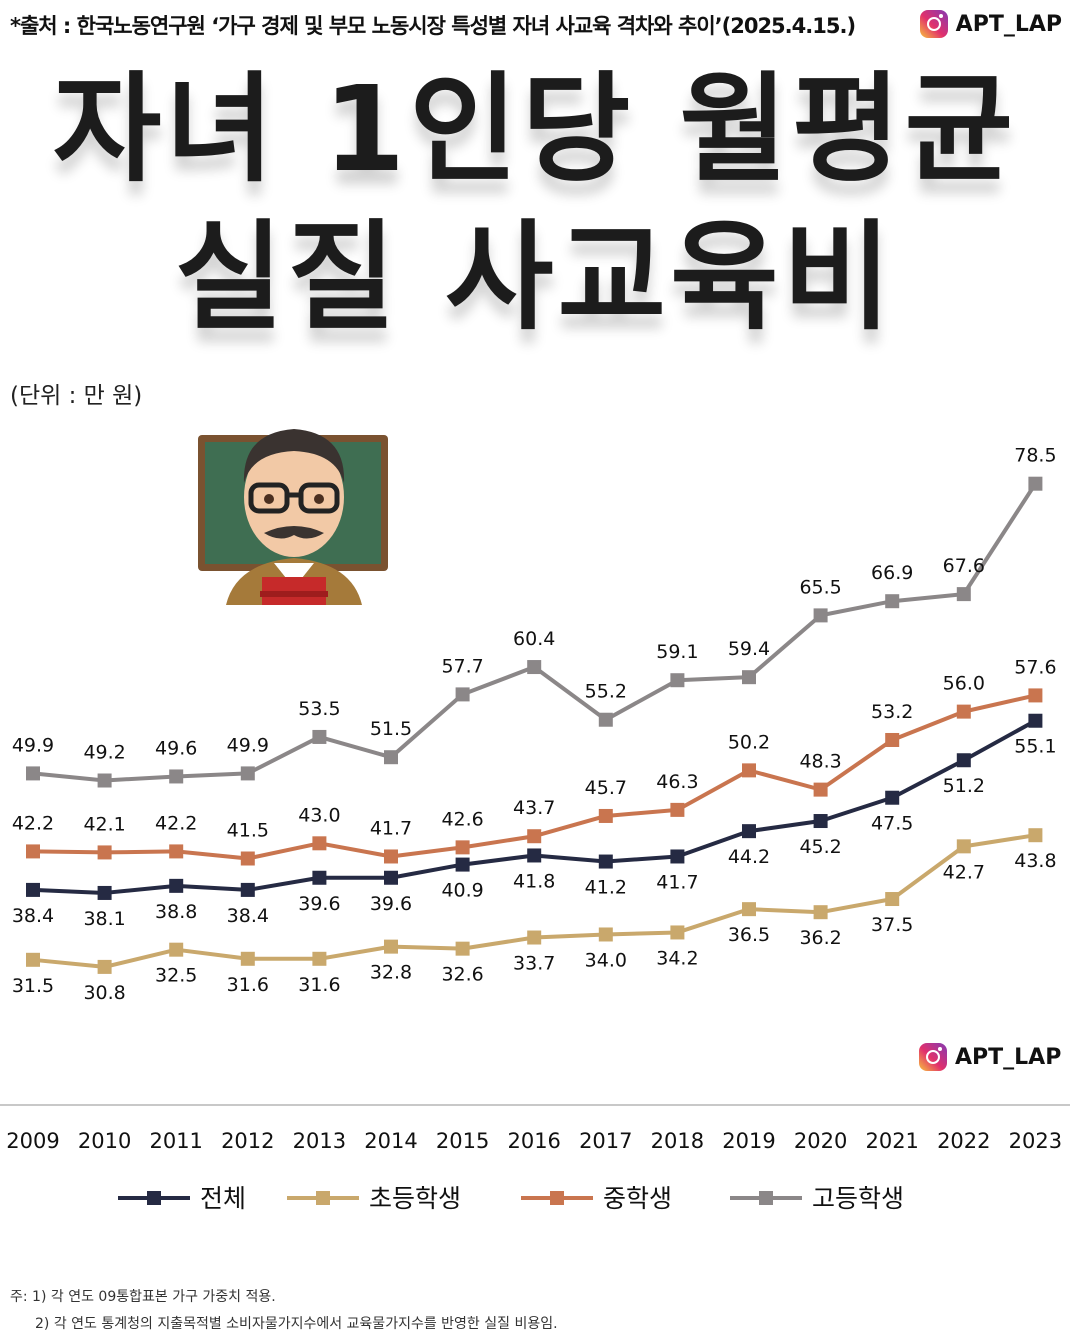 This screenshot has width=1070, height=1343. What do you see at coordinates (462, 819) in the screenshot?
I see `data-label: 42.6` at bounding box center [462, 819].